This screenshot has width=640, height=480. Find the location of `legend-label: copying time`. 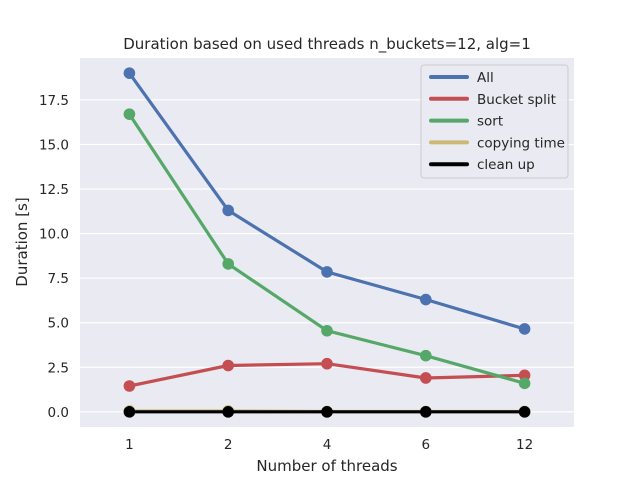

legend-label: copying time is located at coordinates (521, 143).